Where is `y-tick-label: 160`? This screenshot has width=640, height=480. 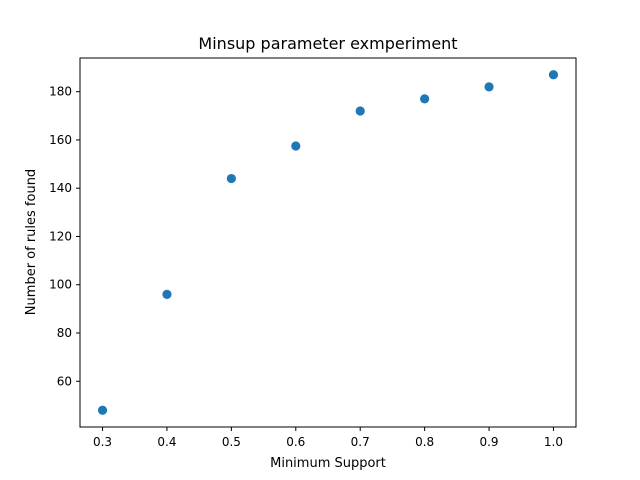 y-tick-label: 160 is located at coordinates (60, 140).